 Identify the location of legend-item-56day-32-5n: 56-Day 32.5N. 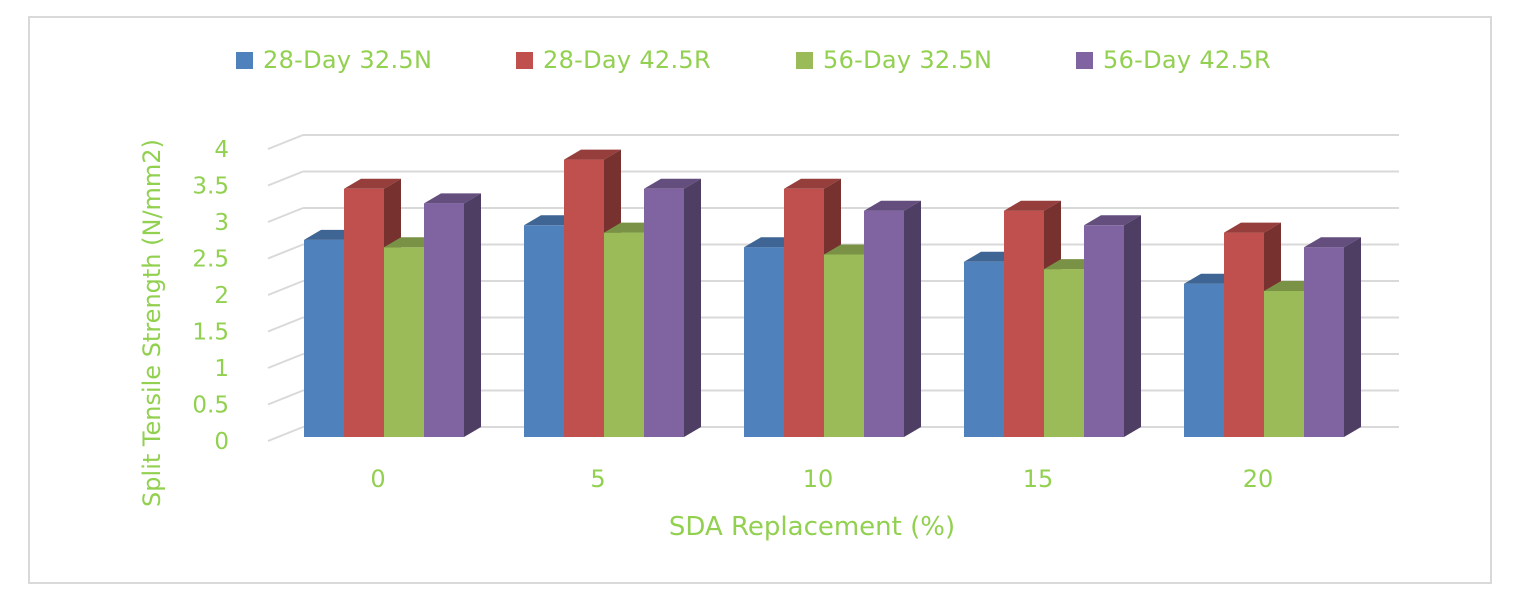
(894, 60).